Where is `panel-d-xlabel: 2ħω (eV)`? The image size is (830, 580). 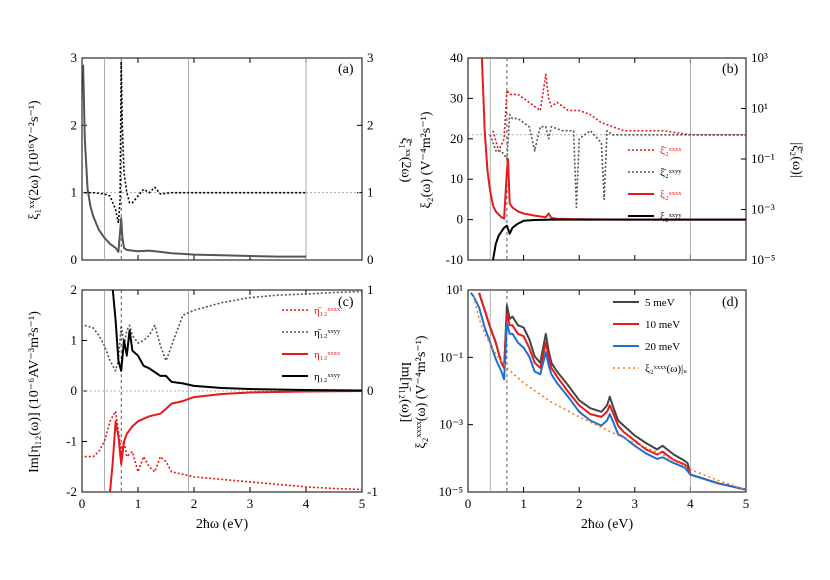 panel-d-xlabel: 2ħω (eV) is located at coordinates (607, 524).